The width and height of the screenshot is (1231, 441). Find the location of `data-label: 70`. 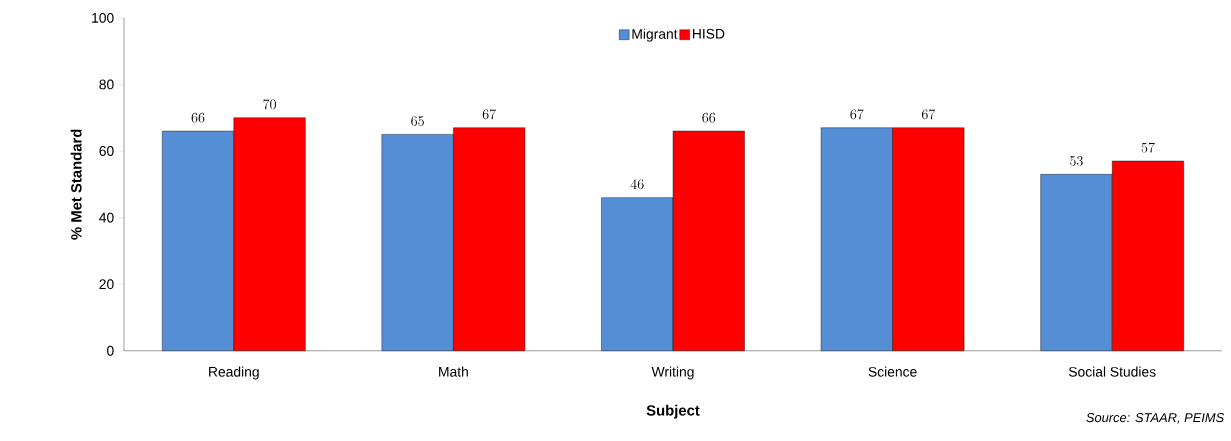

data-label: 70 is located at coordinates (269, 104).